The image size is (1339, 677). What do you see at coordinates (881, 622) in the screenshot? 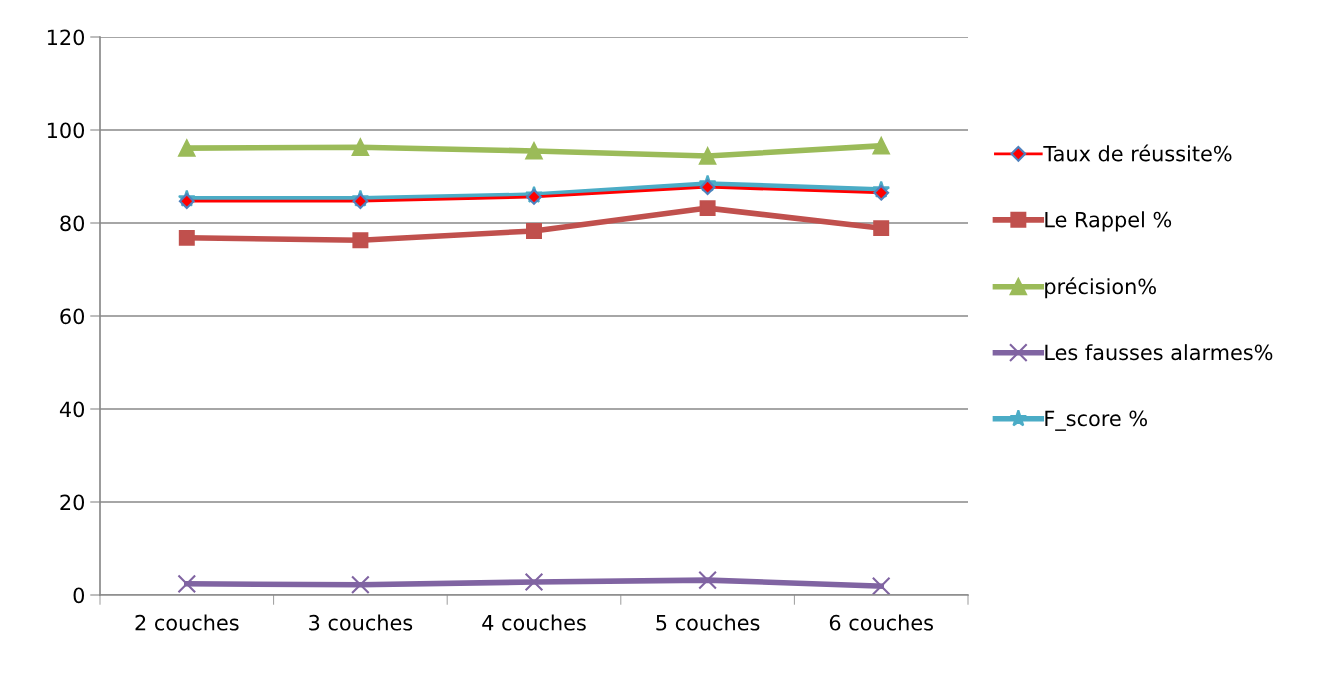
I see `x-tick-label: 6 couches` at bounding box center [881, 622].